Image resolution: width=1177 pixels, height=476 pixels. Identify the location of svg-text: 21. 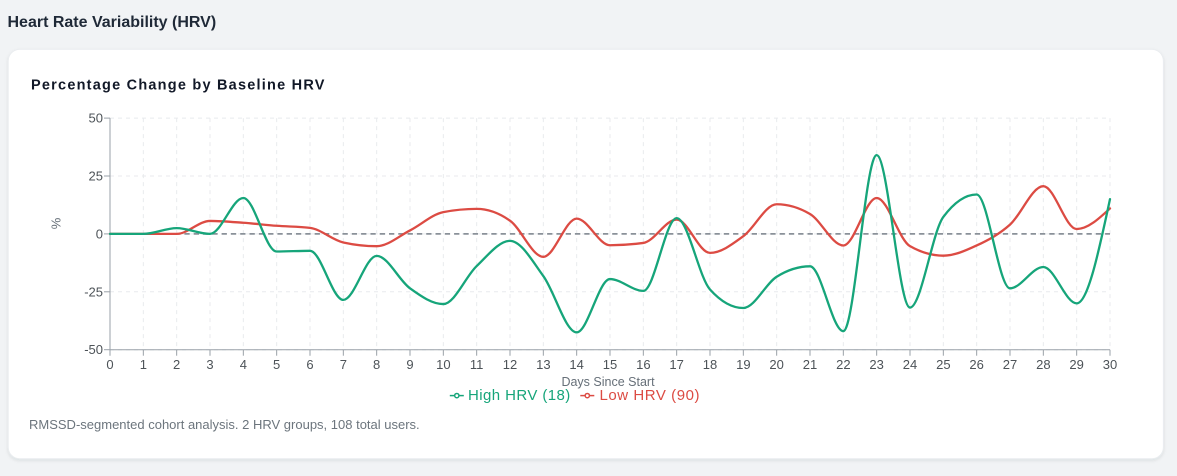
(810, 364).